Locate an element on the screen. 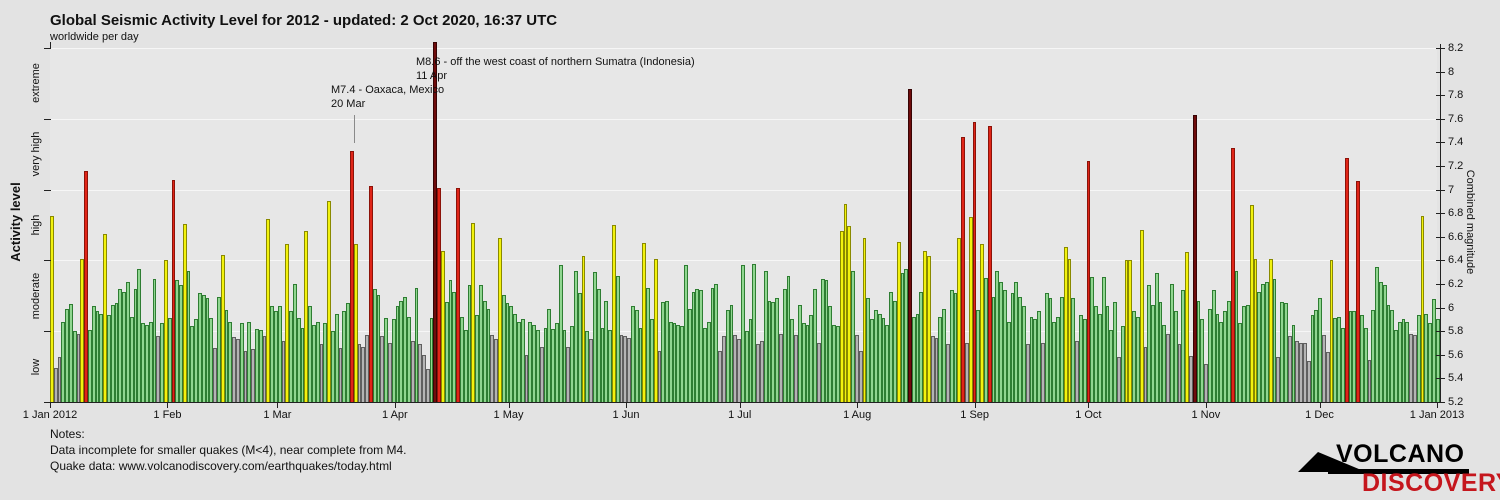 Image resolution: width=1500 pixels, height=500 pixels. right-tick-label: 6.6 is located at coordinates (1456, 236).